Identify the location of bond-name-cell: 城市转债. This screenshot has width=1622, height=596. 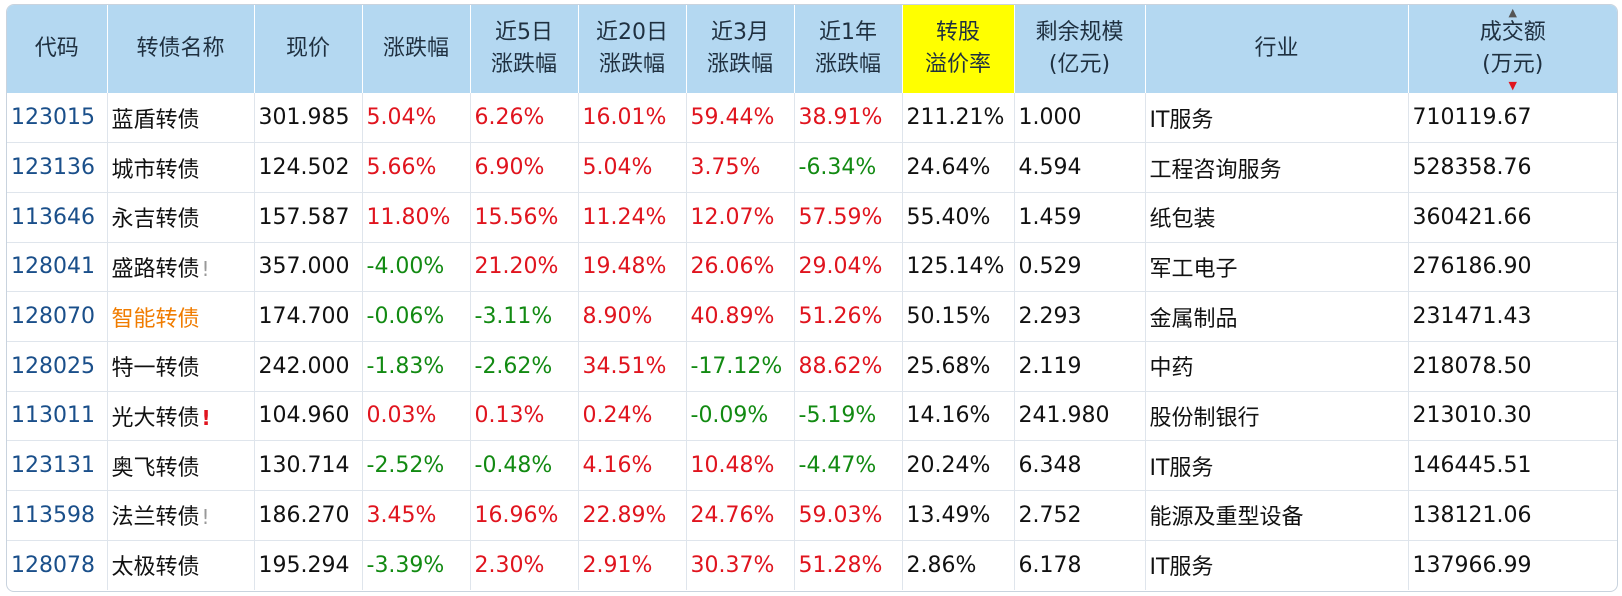
(181, 167).